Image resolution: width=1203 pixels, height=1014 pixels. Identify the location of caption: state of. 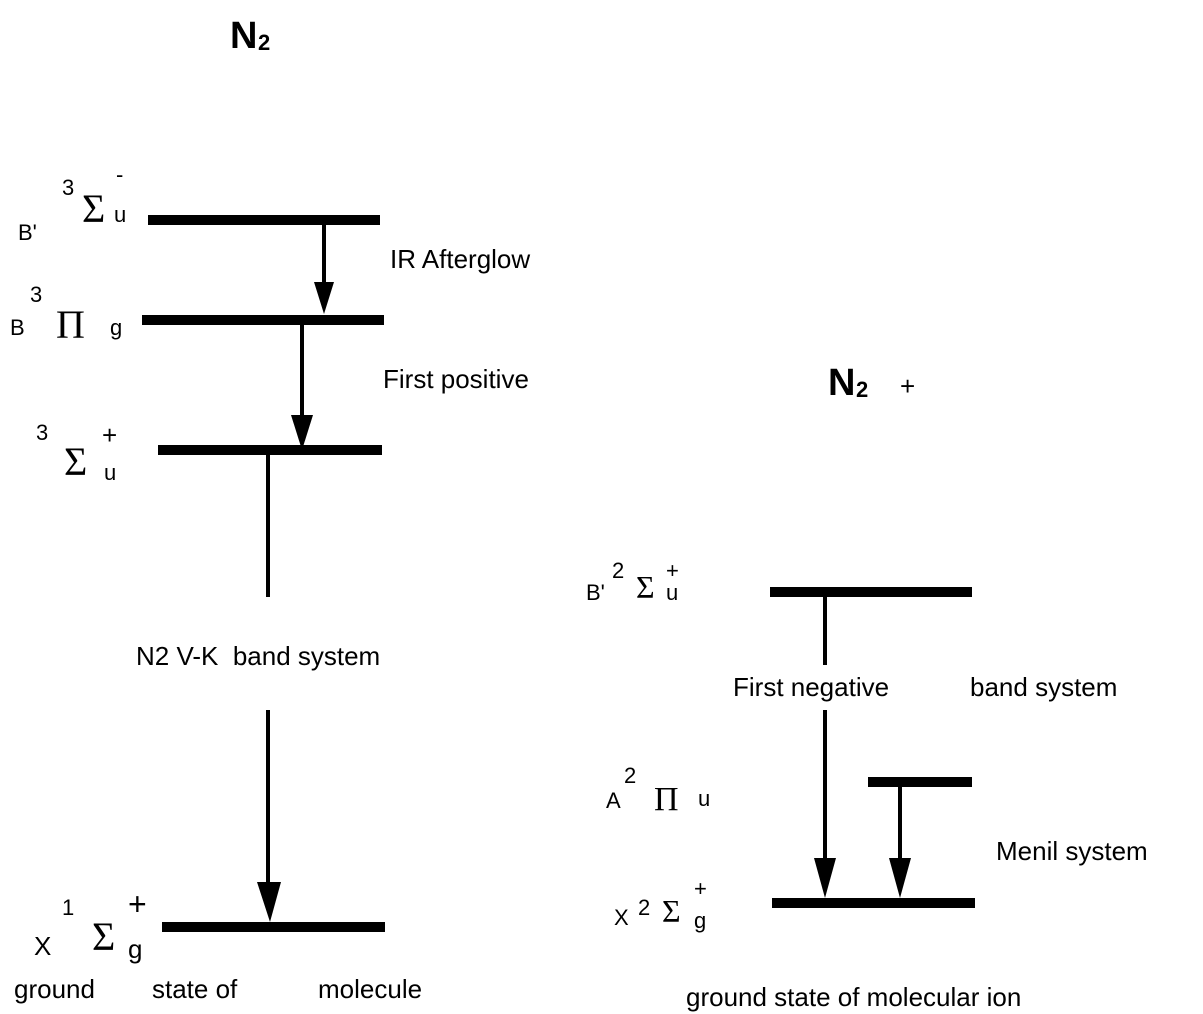
(195, 989).